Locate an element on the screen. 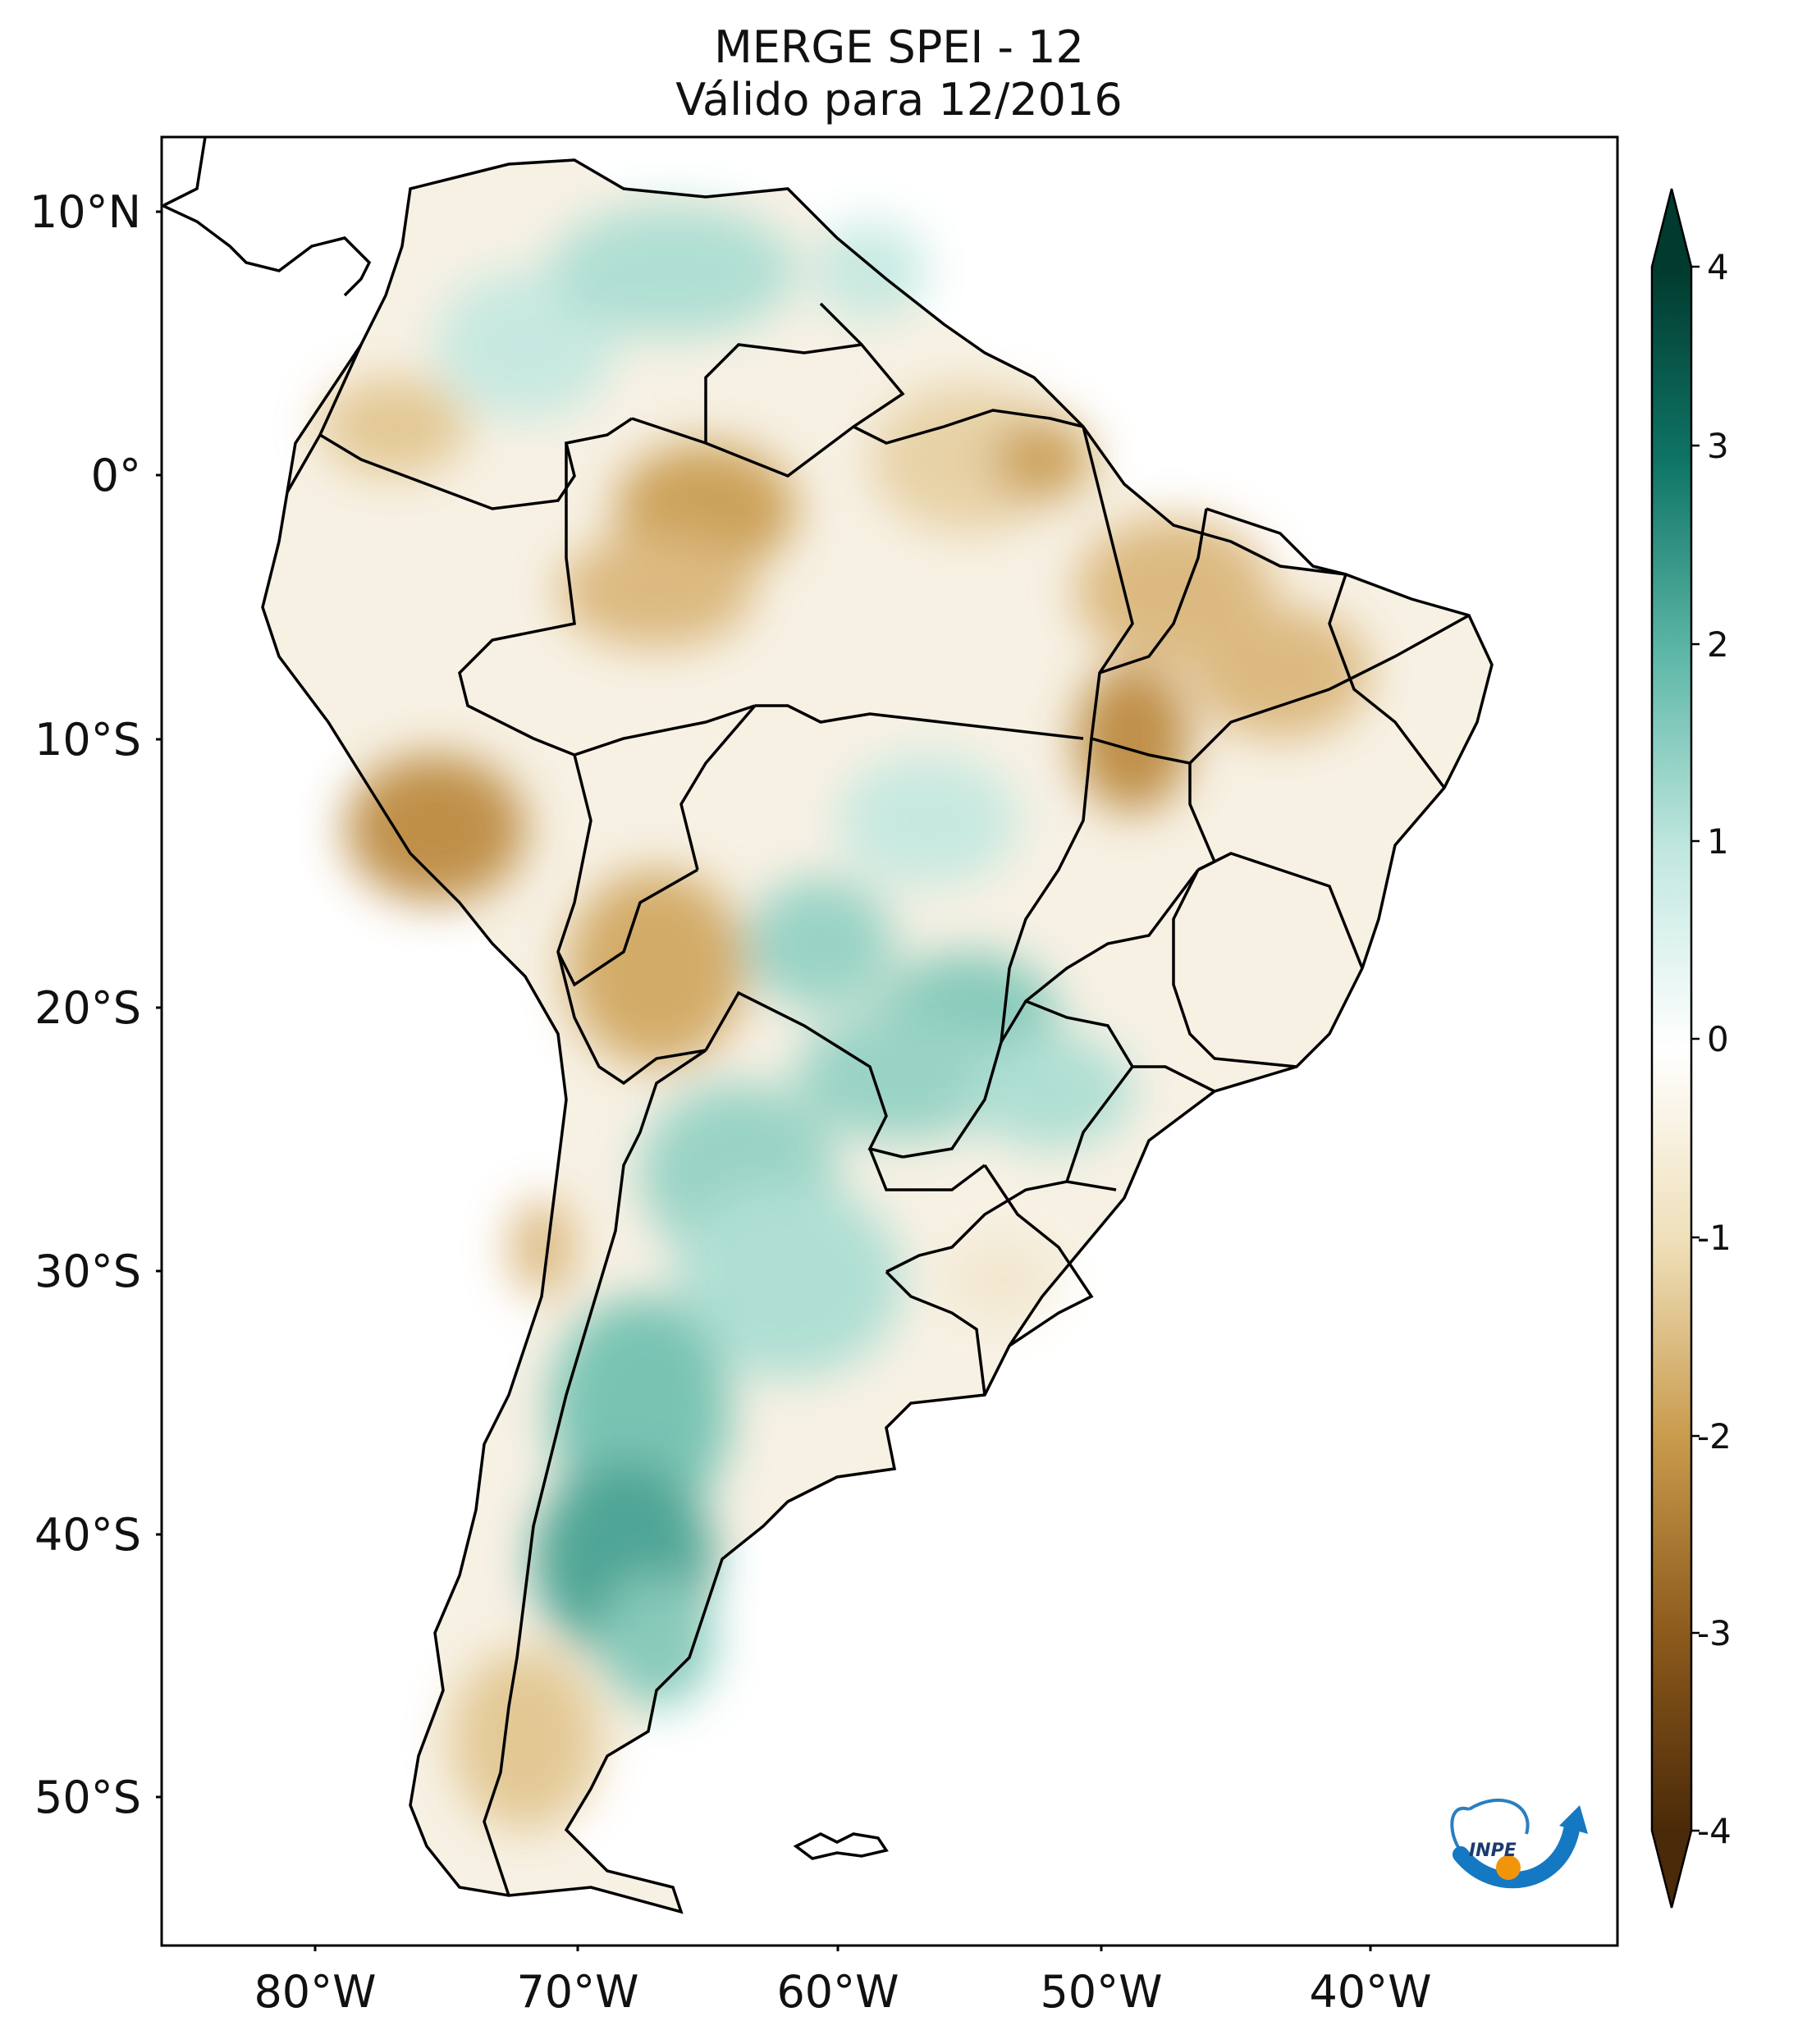 The image size is (1798, 2044). central-america is located at coordinates (267, 217).